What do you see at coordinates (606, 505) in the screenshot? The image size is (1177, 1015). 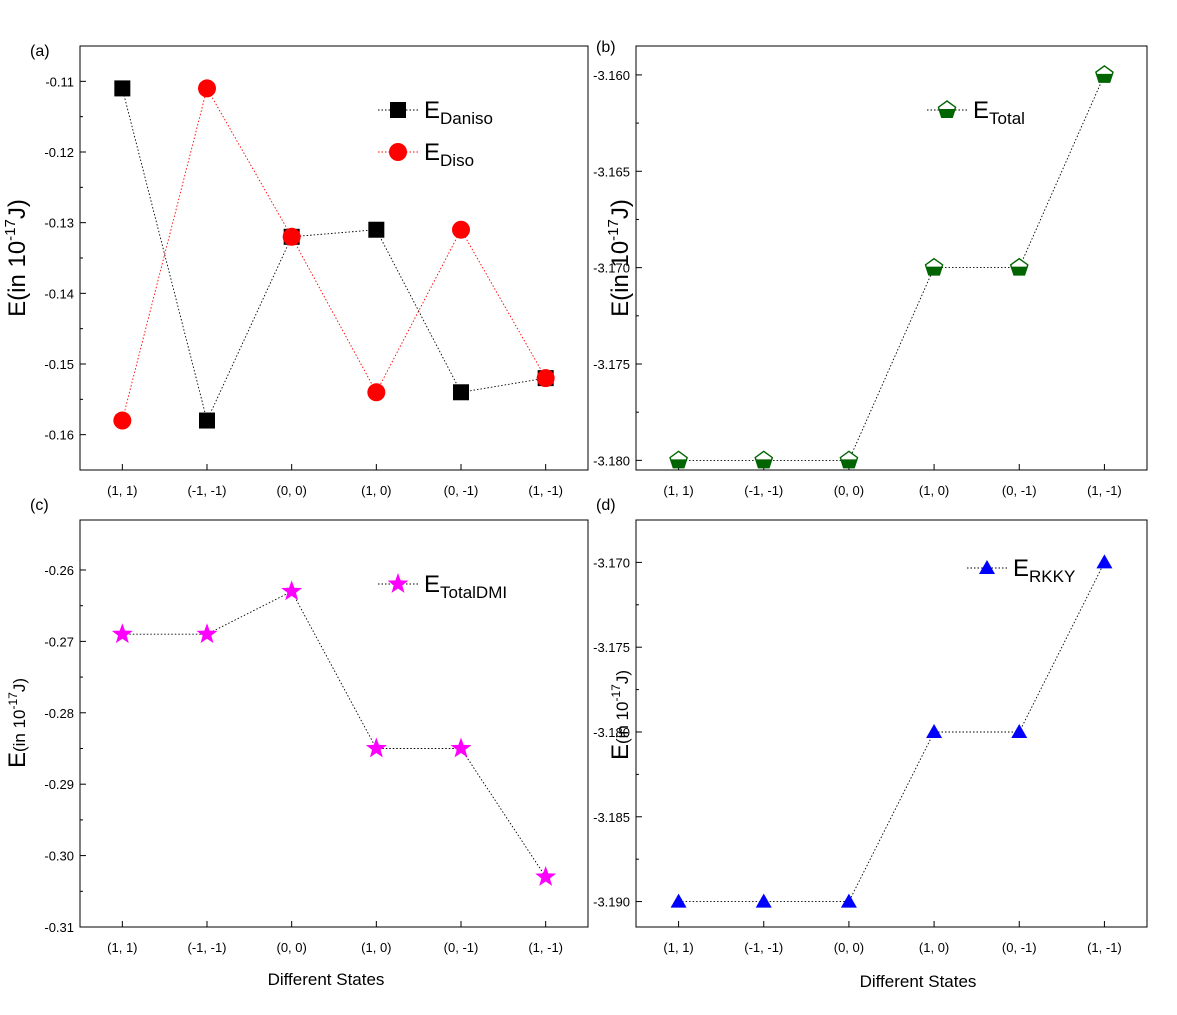 I see `panel-label: (d)` at bounding box center [606, 505].